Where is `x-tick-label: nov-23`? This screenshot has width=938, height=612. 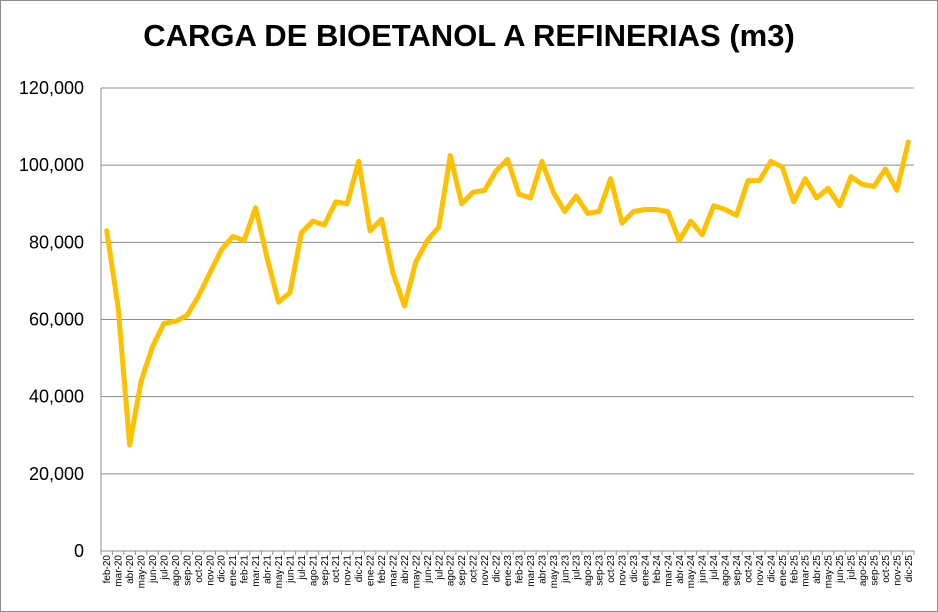 x-tick-label: nov-23 is located at coordinates (623, 570).